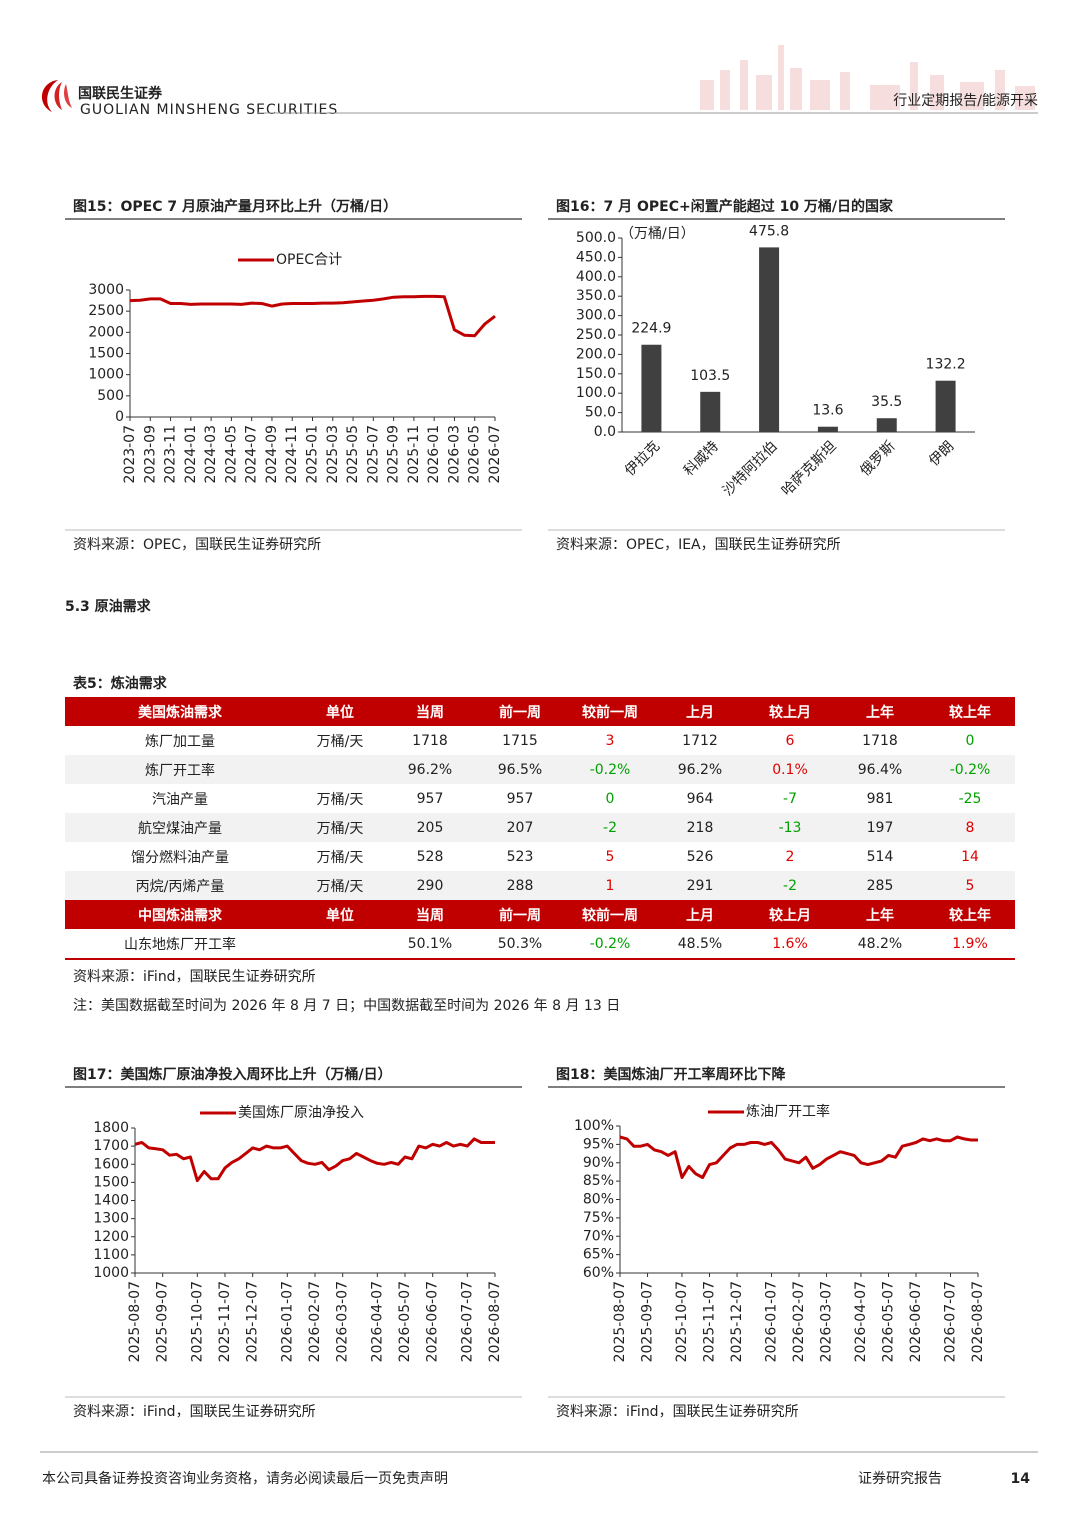  I want to click on table-cell: 96.5%, so click(520, 769).